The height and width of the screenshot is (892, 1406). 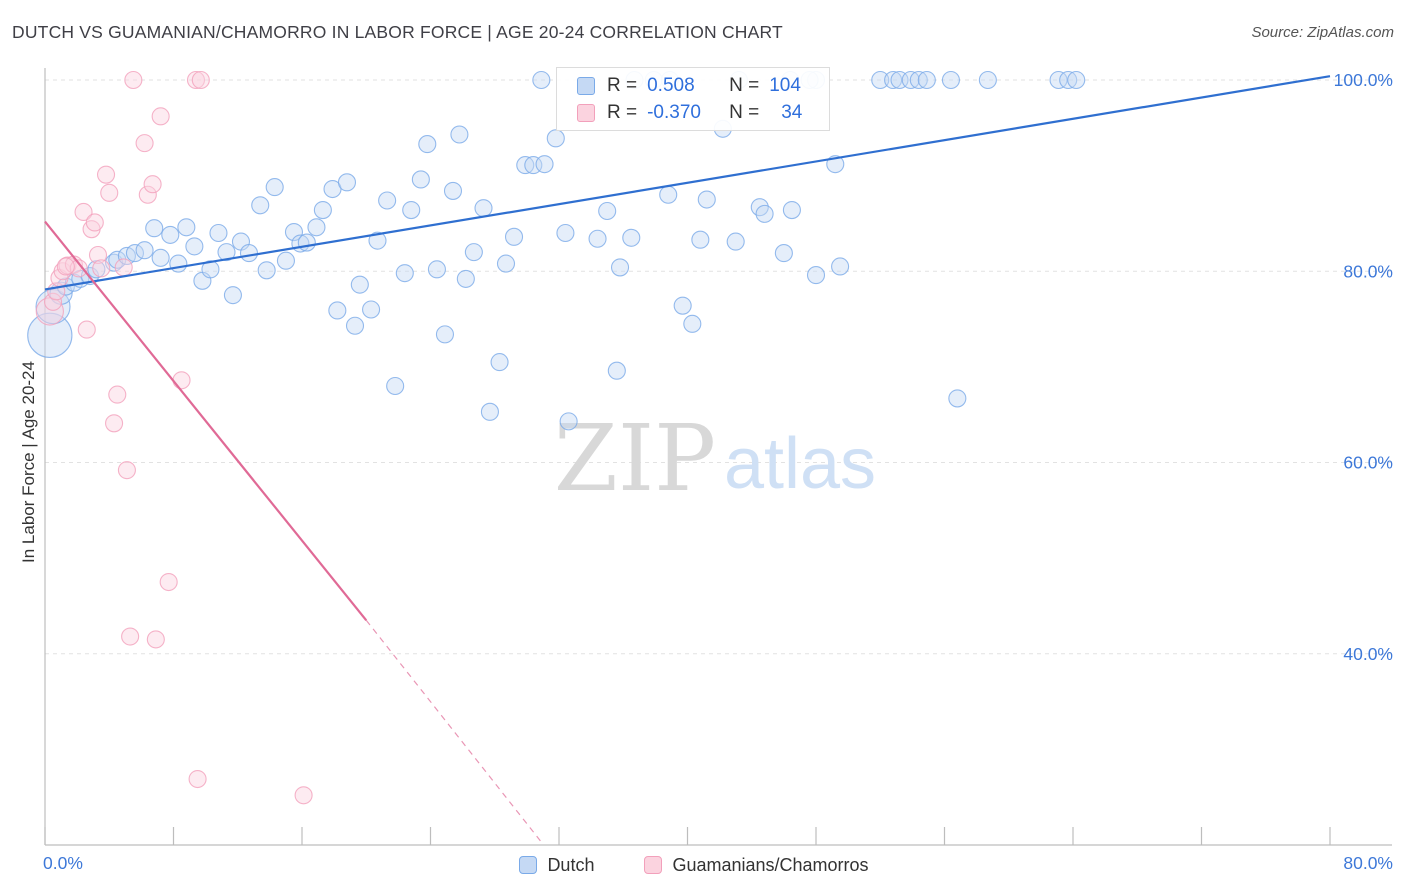 What do you see at coordinates (674, 112) in the screenshot?
I see `r-value-guam: -0.370` at bounding box center [674, 112].